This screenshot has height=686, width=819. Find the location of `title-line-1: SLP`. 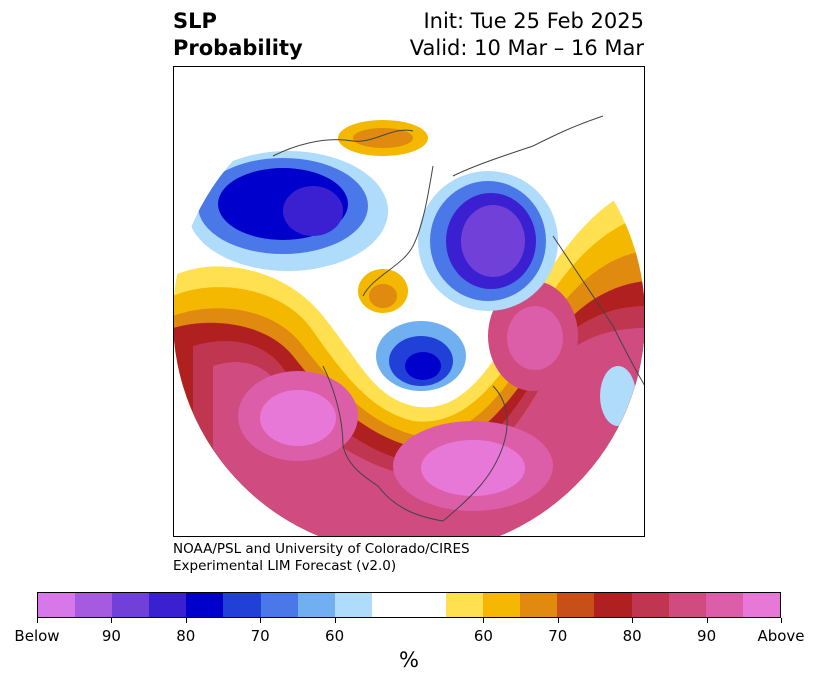

title-line-1: SLP is located at coordinates (195, 21).